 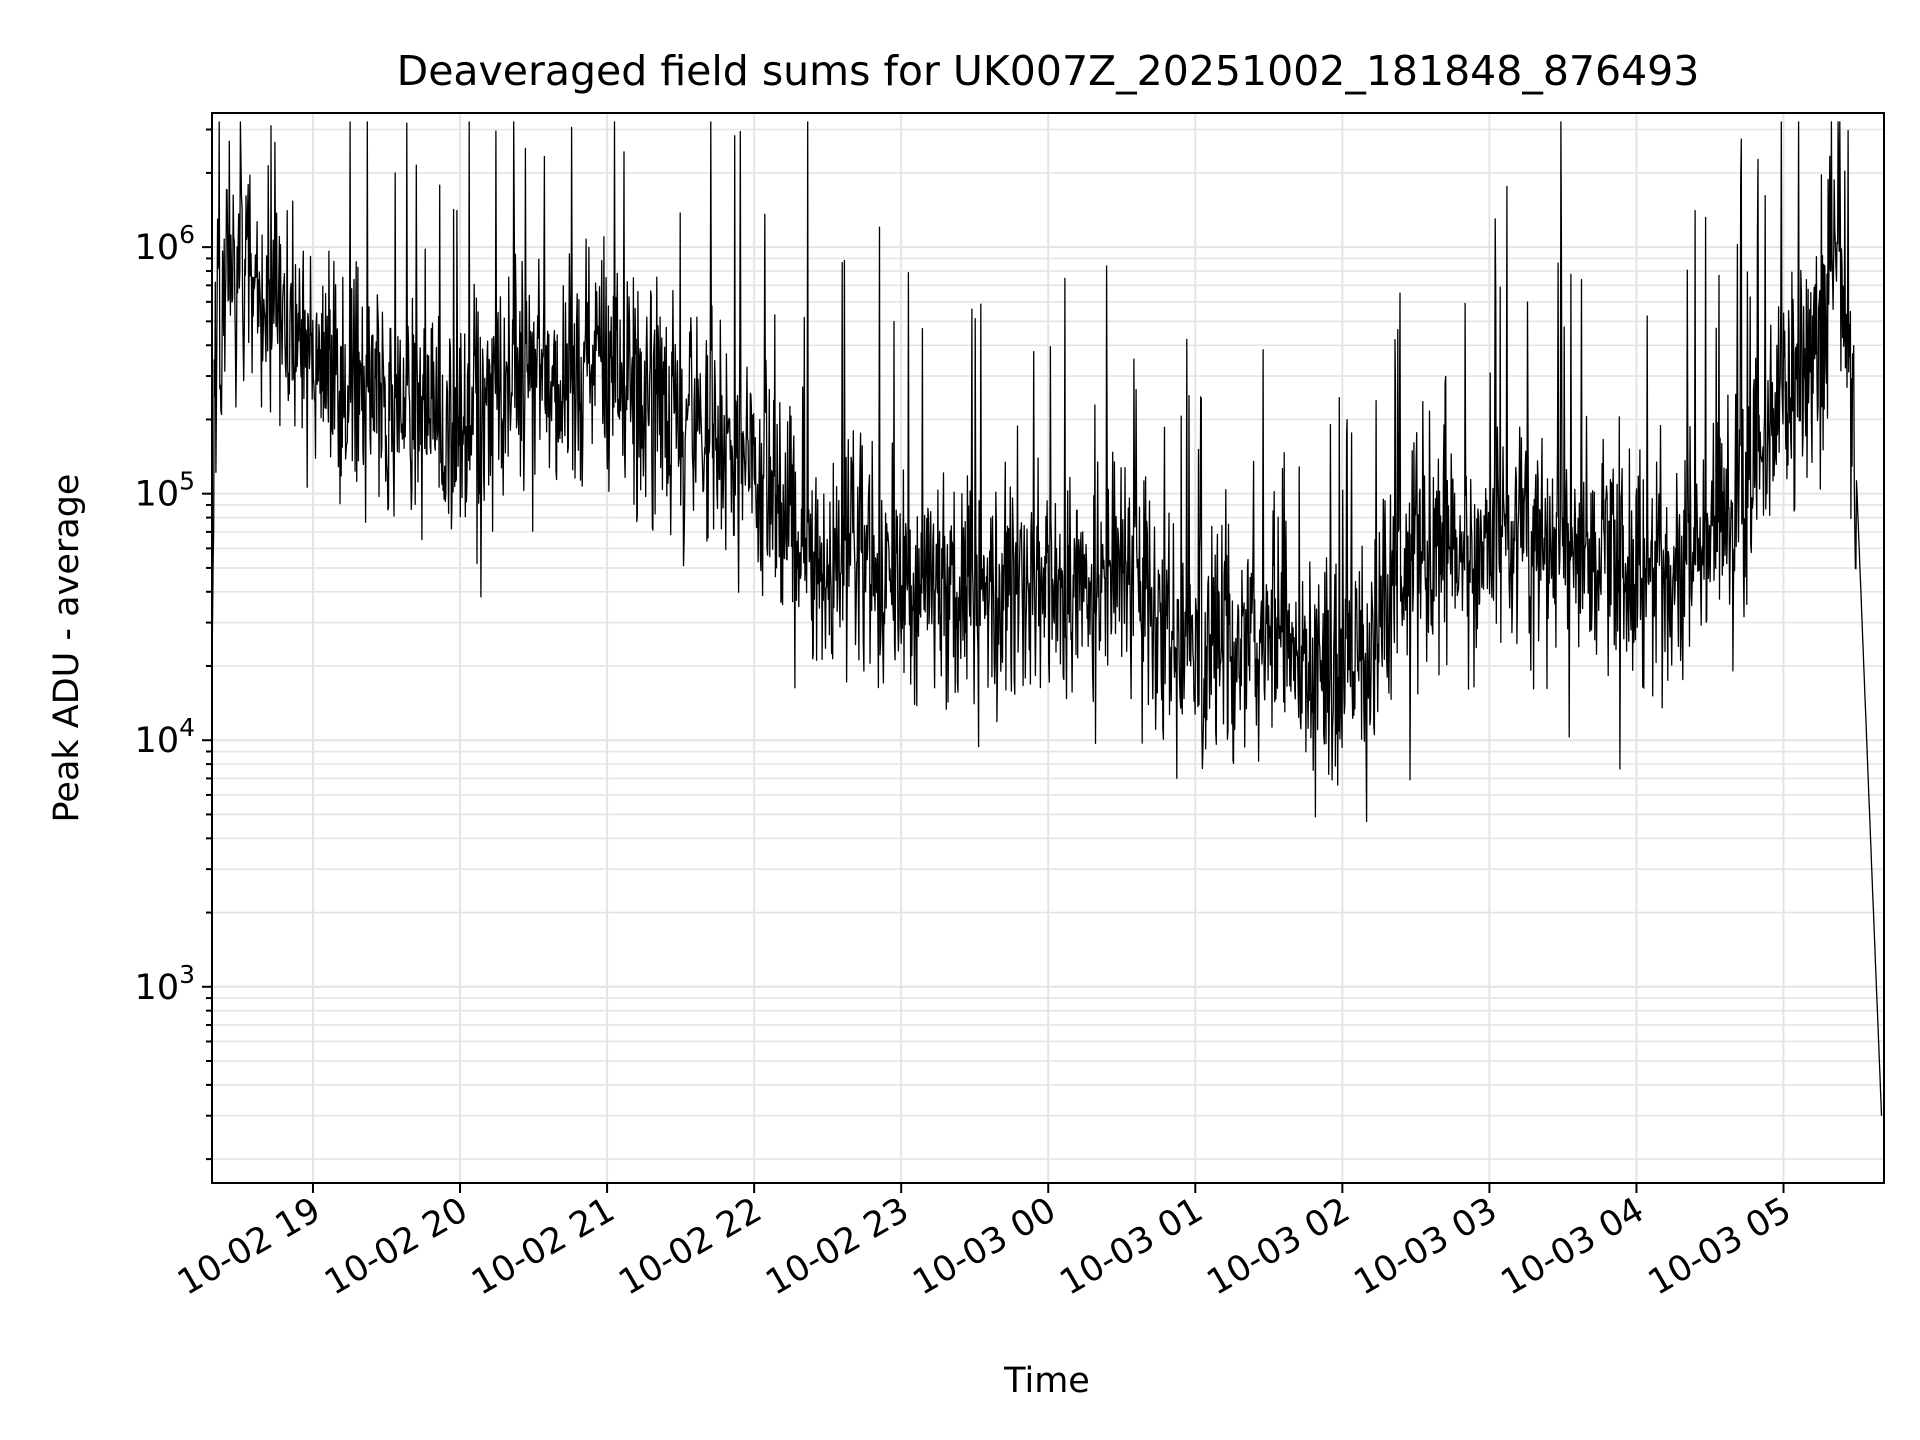 I want to click on y-tick-label-exponent: 5, so click(x=187, y=481).